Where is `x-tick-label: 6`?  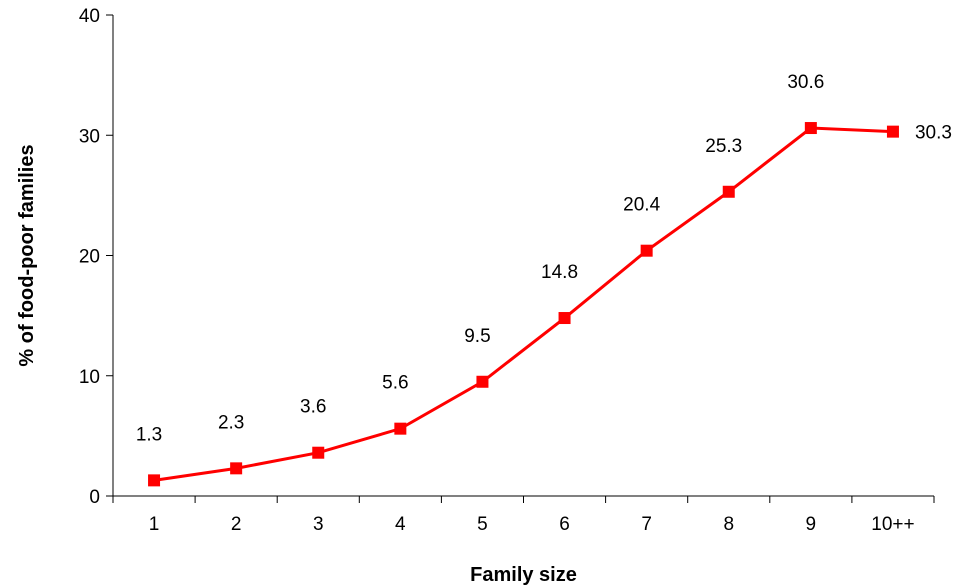
x-tick-label: 6 is located at coordinates (564, 524).